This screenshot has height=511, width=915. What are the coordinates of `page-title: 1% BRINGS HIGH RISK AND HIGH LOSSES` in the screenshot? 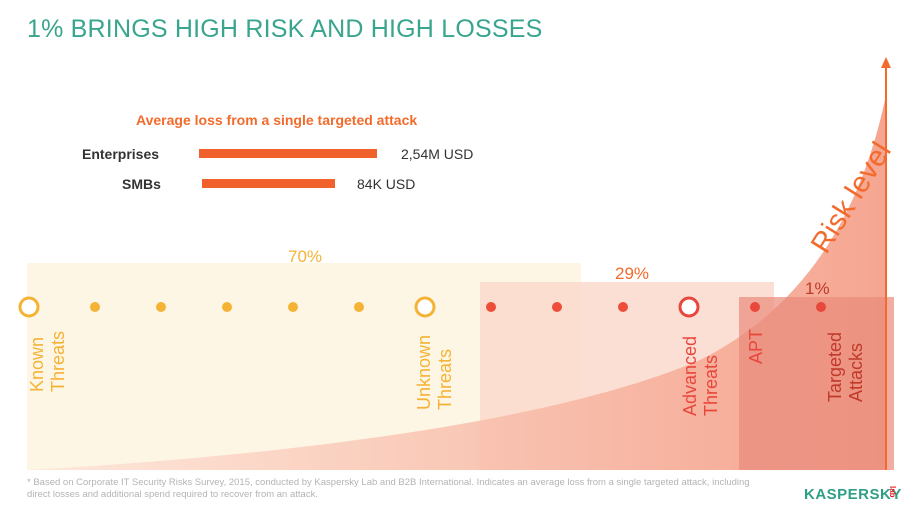 It's located at (285, 29).